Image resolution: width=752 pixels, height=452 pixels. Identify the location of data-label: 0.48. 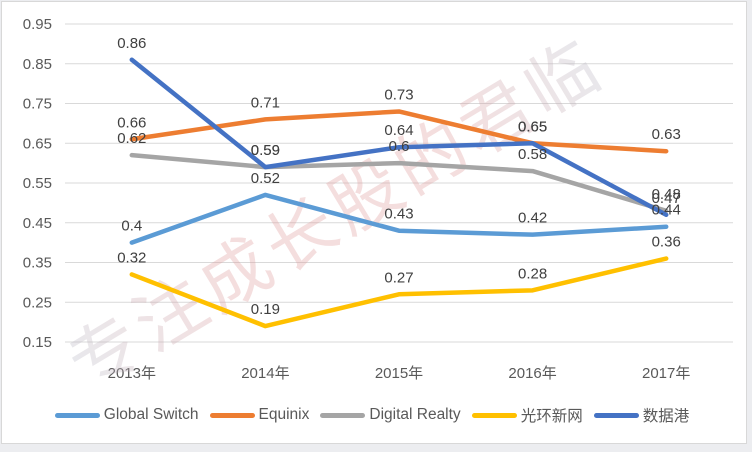
(666, 194).